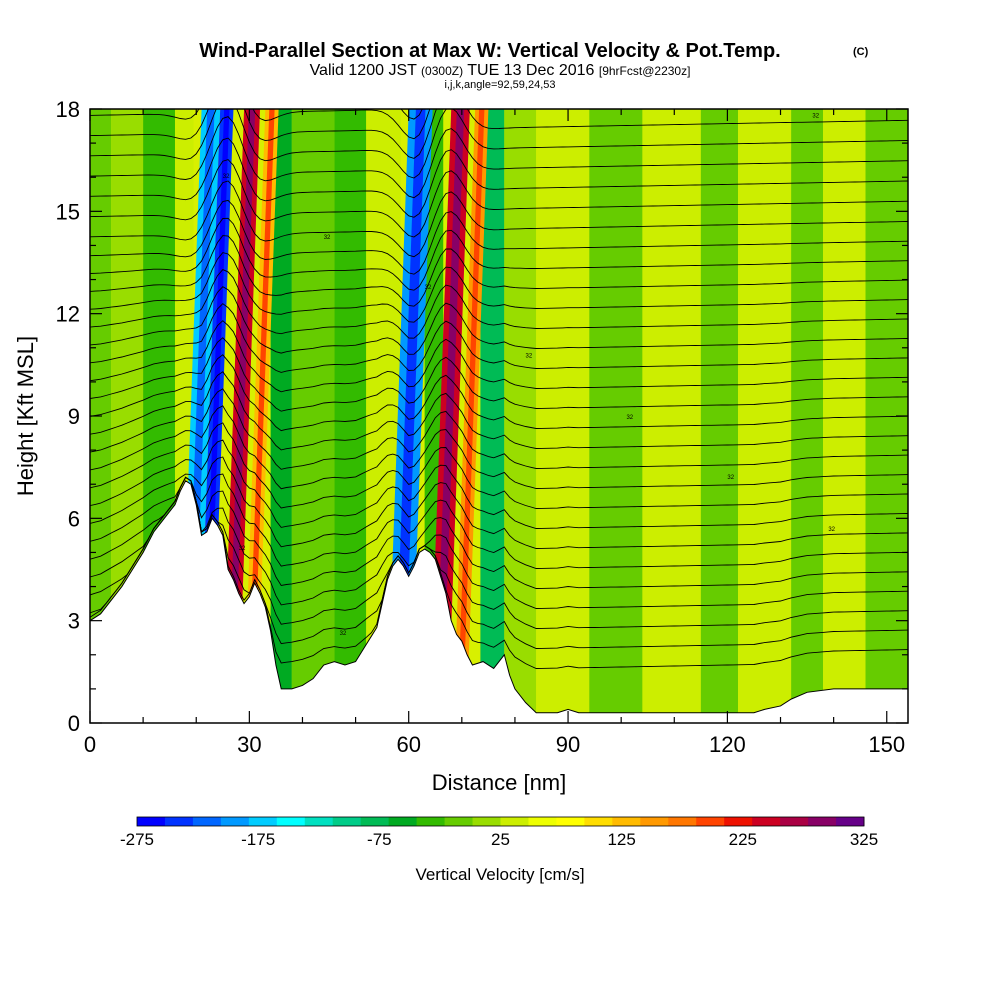  I want to click on colorbar-label: -75, so click(379, 839).